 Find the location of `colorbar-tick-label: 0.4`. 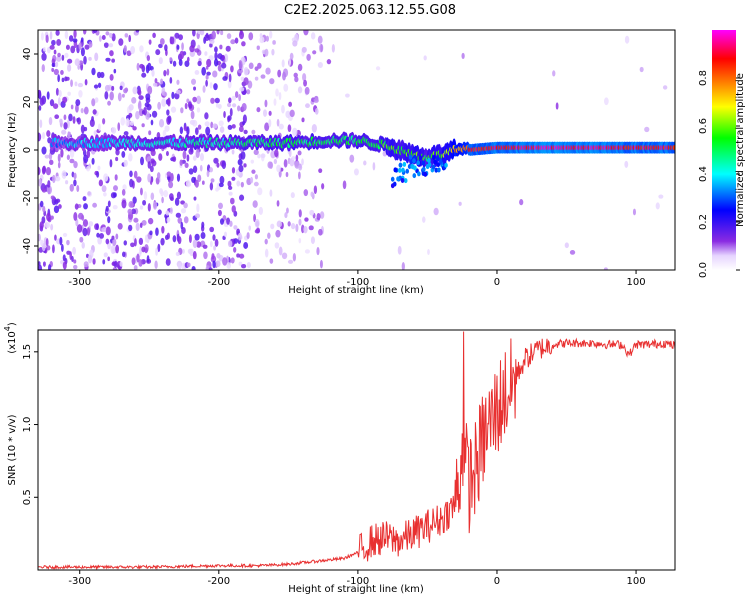

colorbar-tick-label: 0.4 is located at coordinates (703, 174).